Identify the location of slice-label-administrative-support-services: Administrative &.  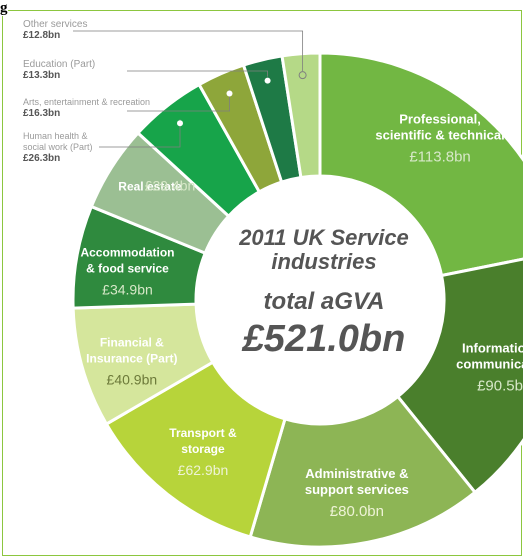
(356, 473).